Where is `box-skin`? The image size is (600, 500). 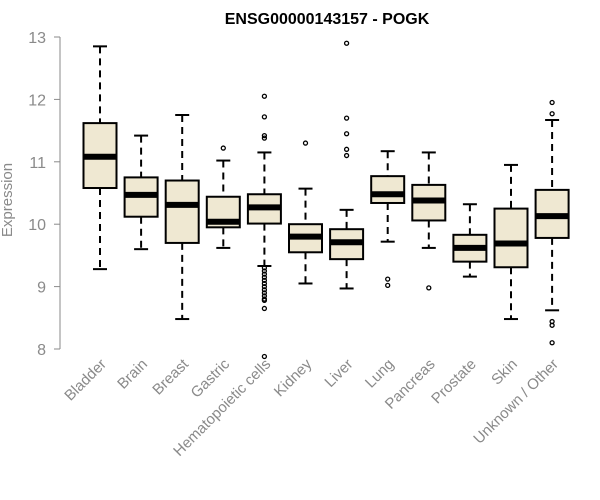 box-skin is located at coordinates (511, 242).